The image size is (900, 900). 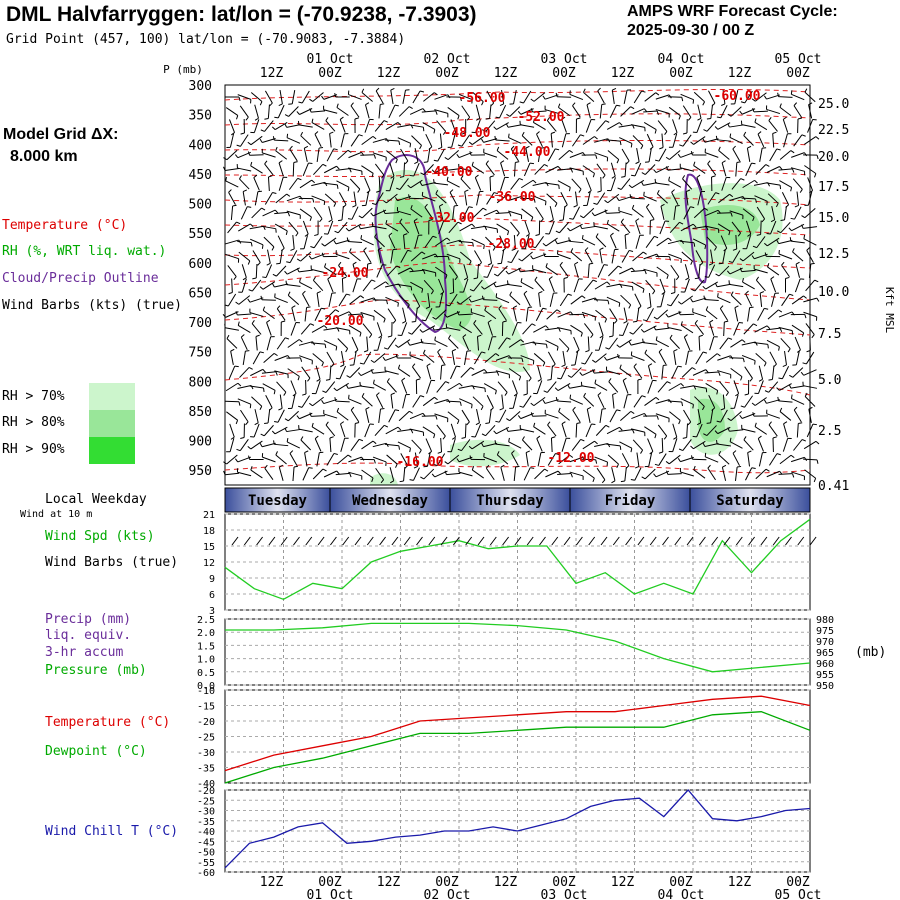 I want to click on bottom-hour-tick-label: 12Z, so click(x=623, y=882).